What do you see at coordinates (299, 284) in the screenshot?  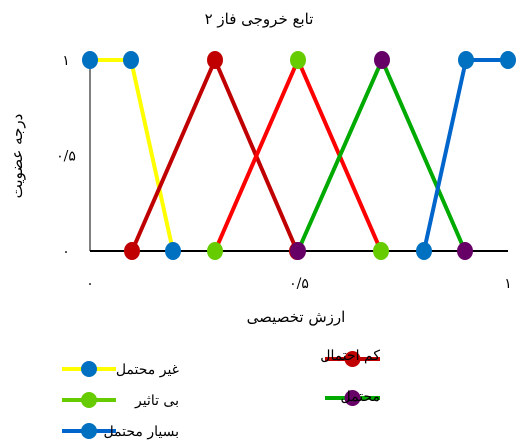 I see `x-tick-label: ۰/۵` at bounding box center [299, 284].